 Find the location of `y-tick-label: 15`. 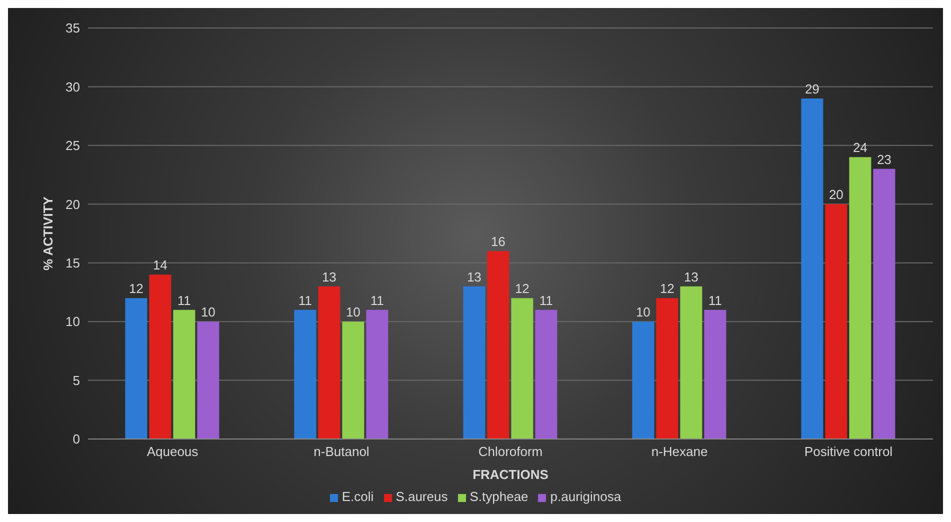

y-tick-label: 15 is located at coordinates (73, 262).